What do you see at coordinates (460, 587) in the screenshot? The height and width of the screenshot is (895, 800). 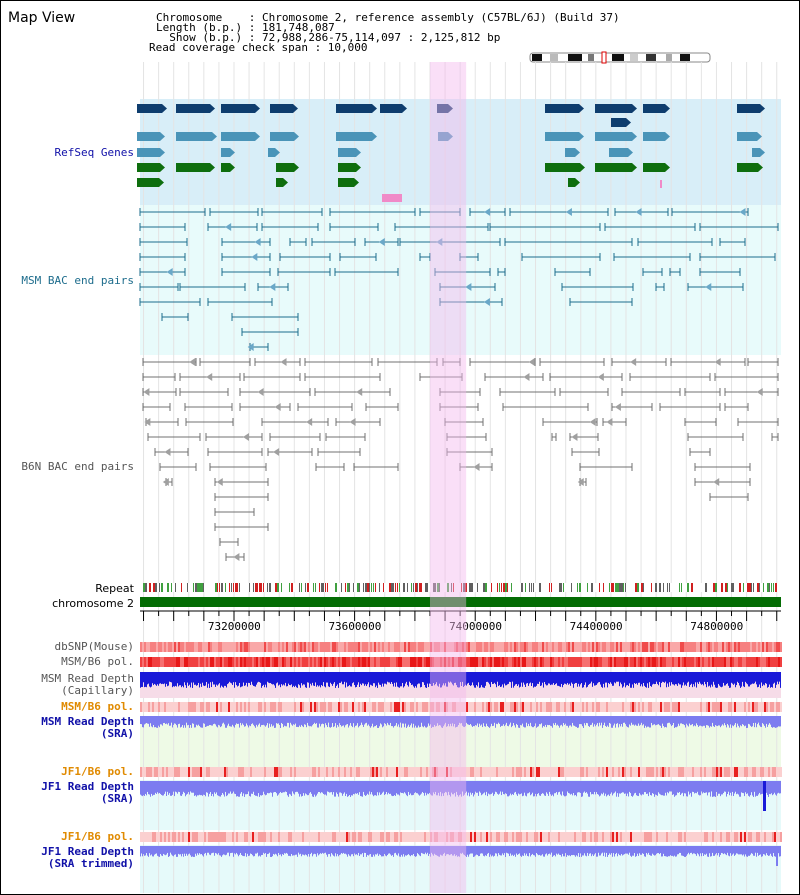 I see `repeat-track` at bounding box center [460, 587].